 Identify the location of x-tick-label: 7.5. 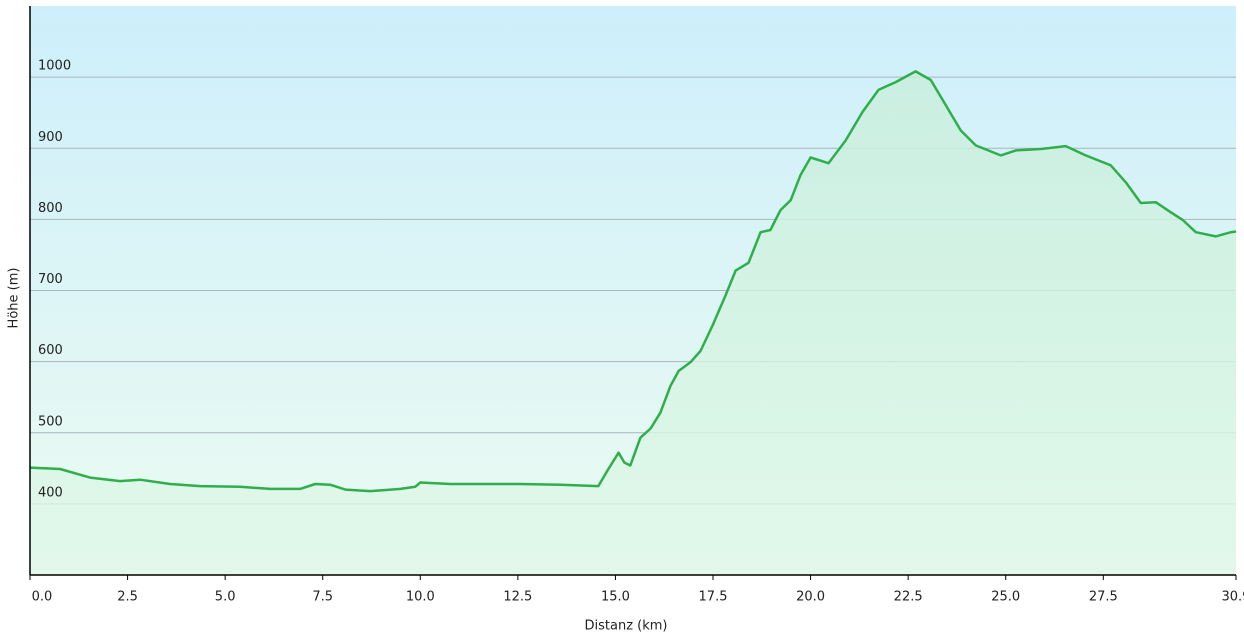
(322, 597).